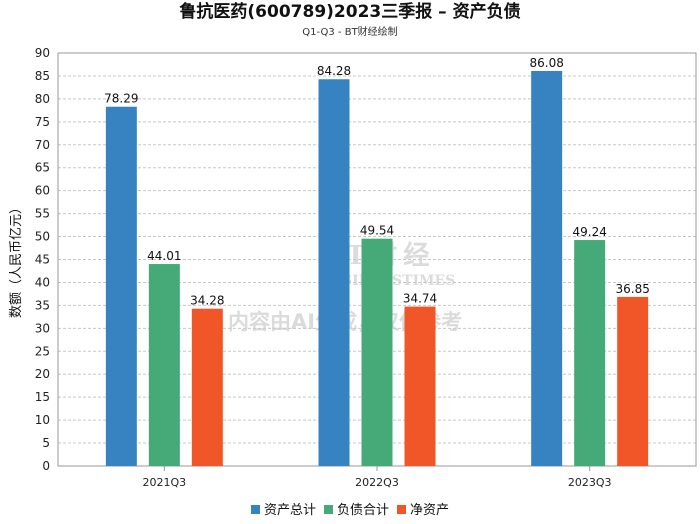 The height and width of the screenshot is (524, 700). I want to click on y-axis-label: 数额（人民币亿元）, so click(16, 259).